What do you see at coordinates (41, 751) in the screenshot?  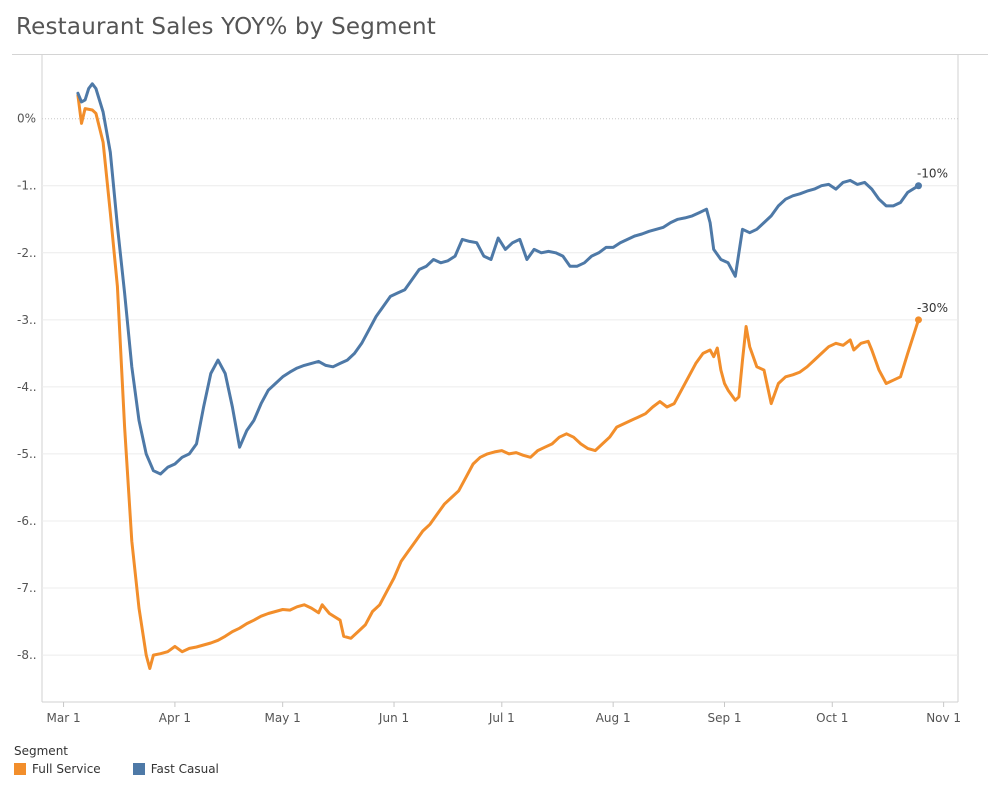 I see `legend-title: Segment` at bounding box center [41, 751].